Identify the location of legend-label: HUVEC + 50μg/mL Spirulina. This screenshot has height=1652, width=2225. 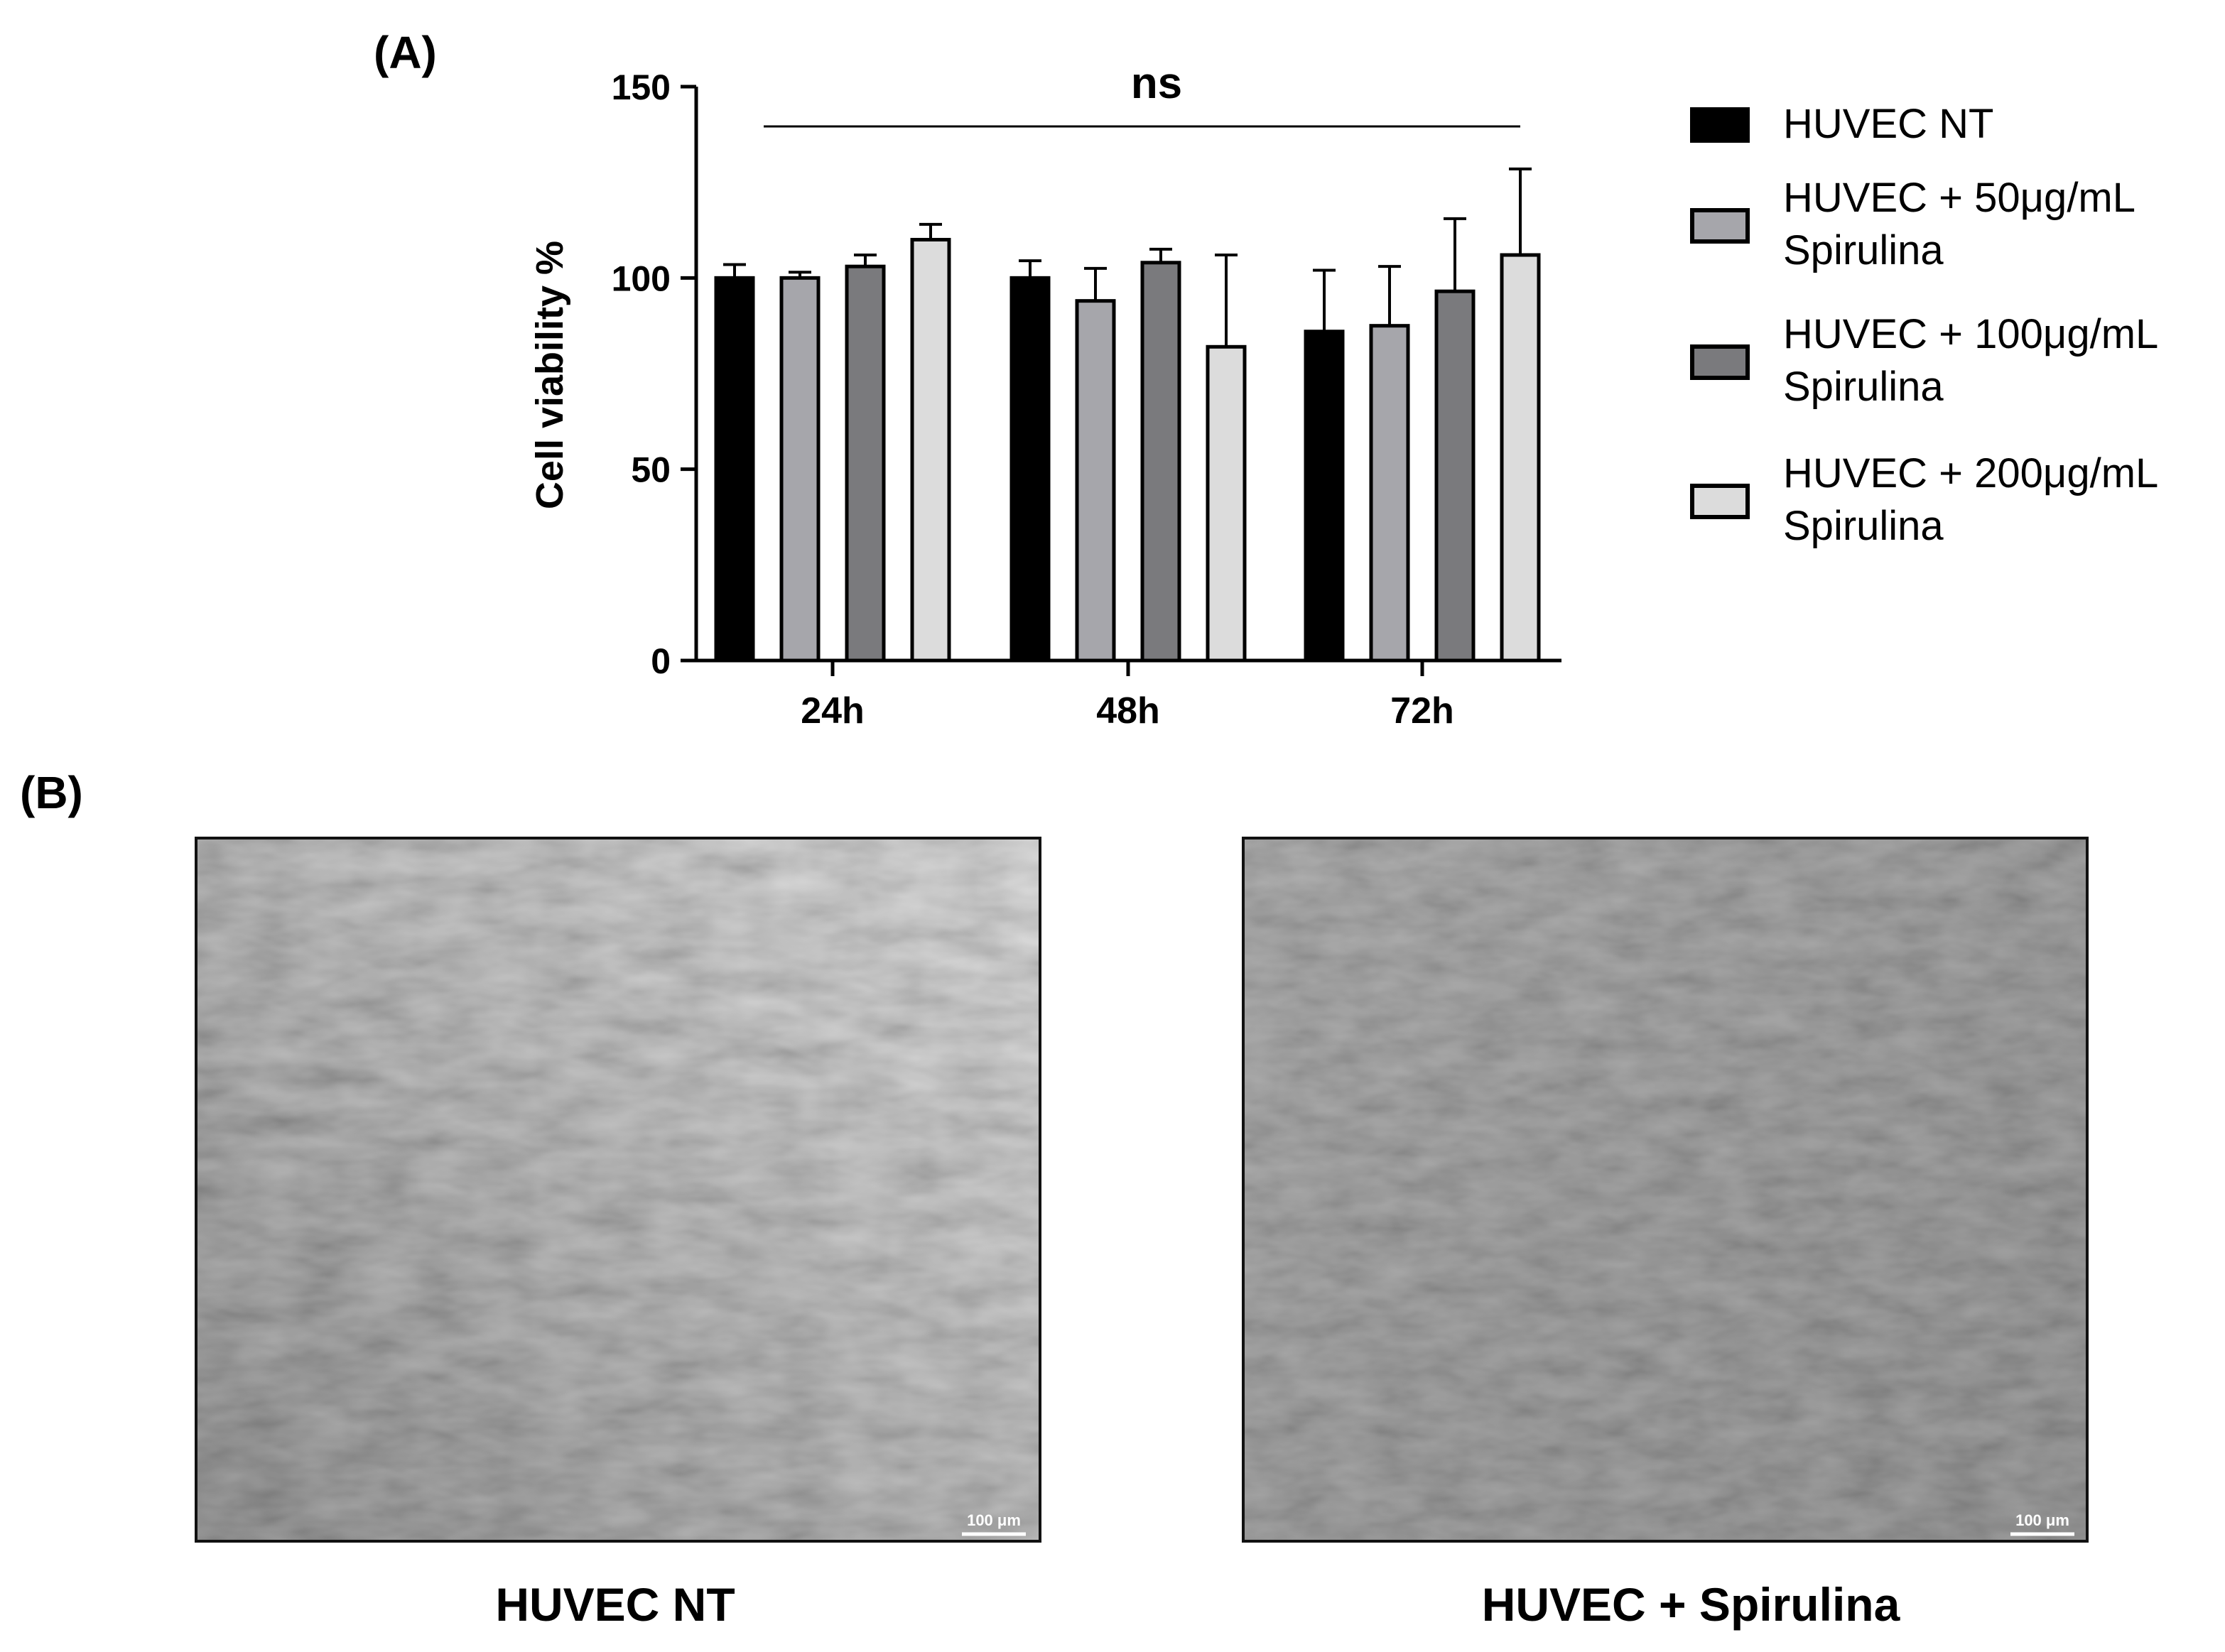
(1959, 224).